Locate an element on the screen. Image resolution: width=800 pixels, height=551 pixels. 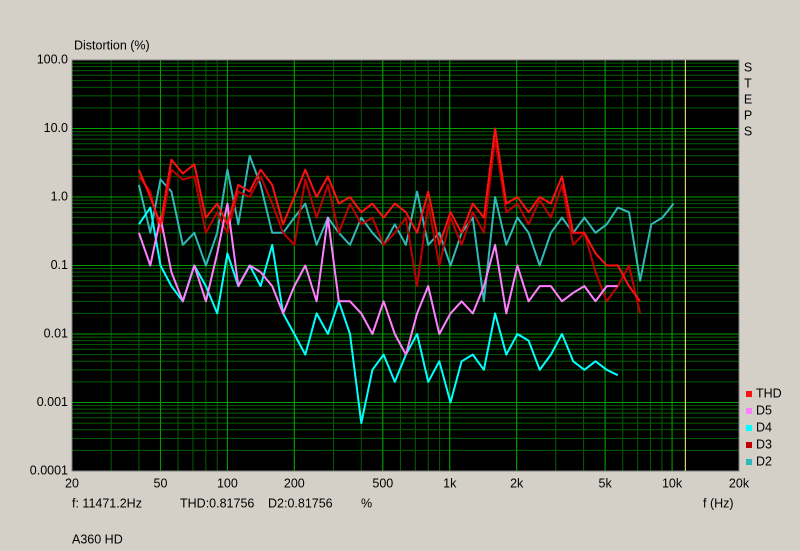
x-tick-label: 200 is located at coordinates (294, 483).